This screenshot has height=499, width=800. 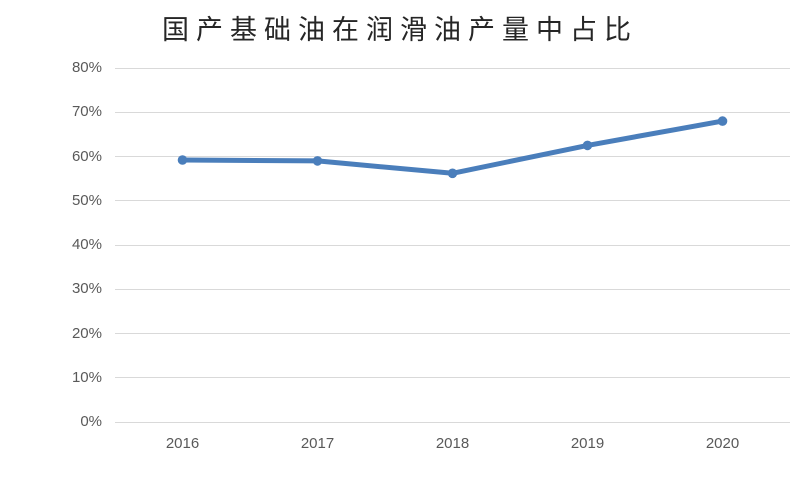 What do you see at coordinates (86, 244) in the screenshot?
I see `y-tick-label: 40%` at bounding box center [86, 244].